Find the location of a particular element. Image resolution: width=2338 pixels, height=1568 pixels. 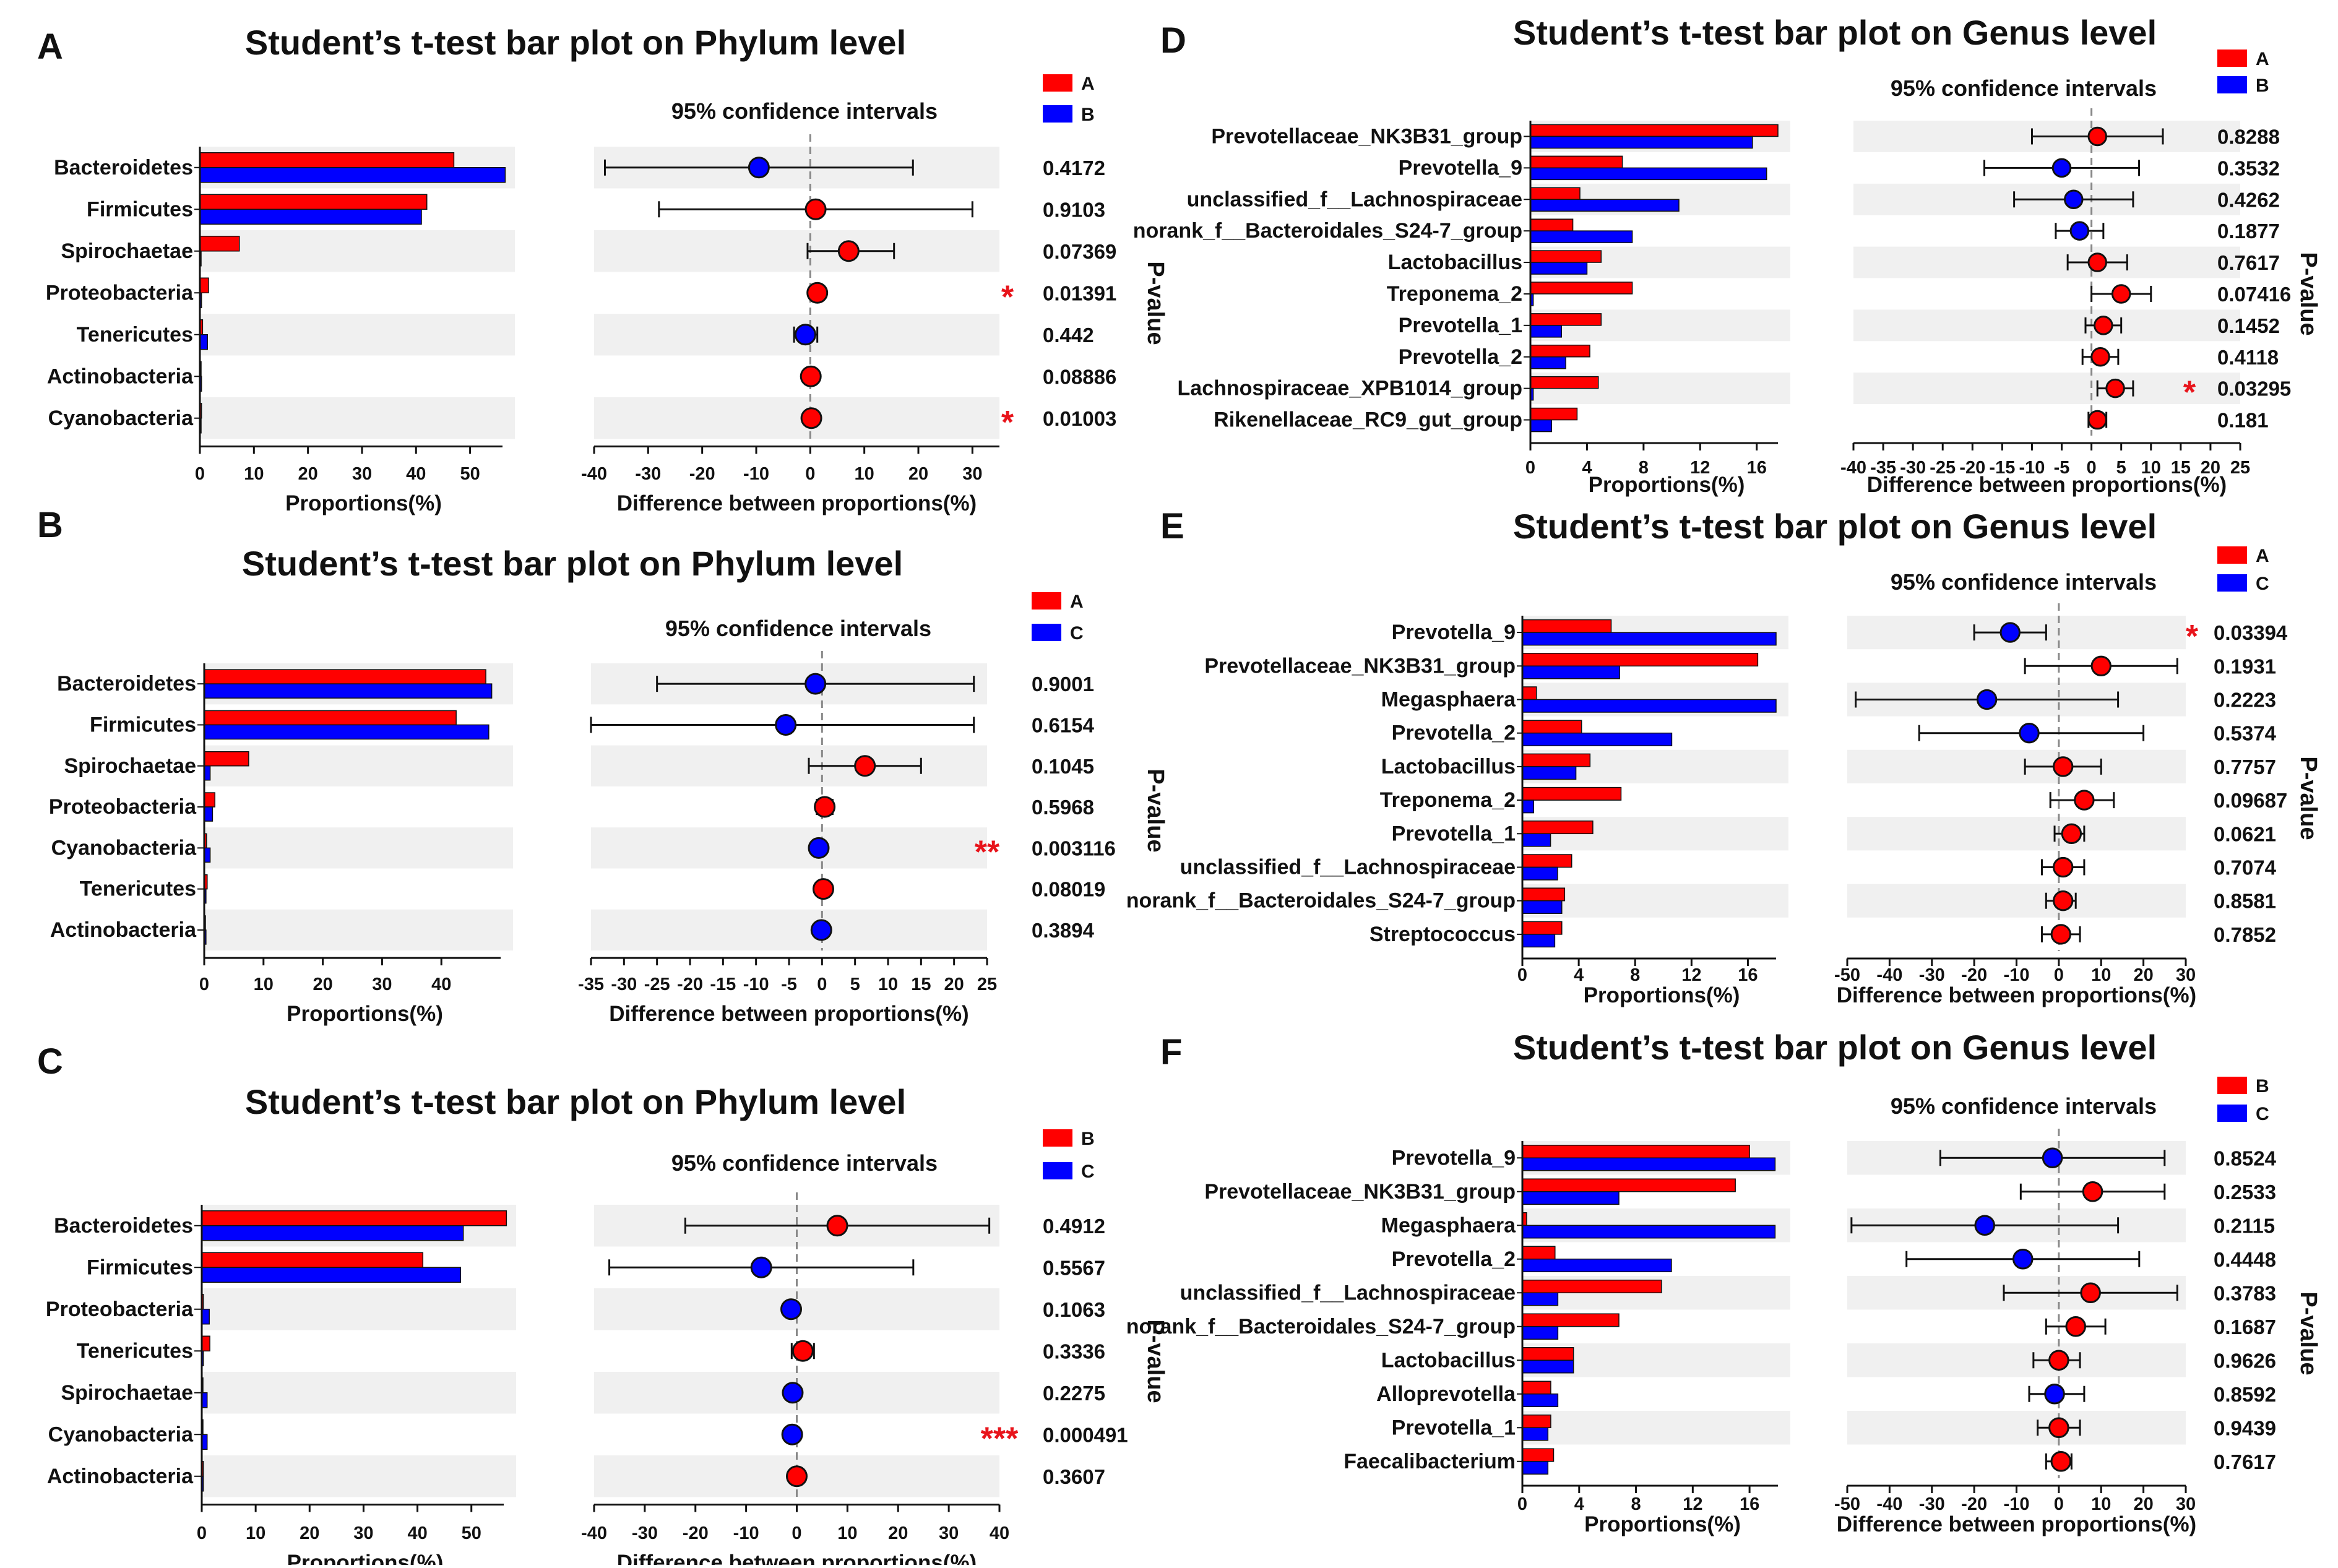

ci-x-tick-label: 30 is located at coordinates (2186, 1504).